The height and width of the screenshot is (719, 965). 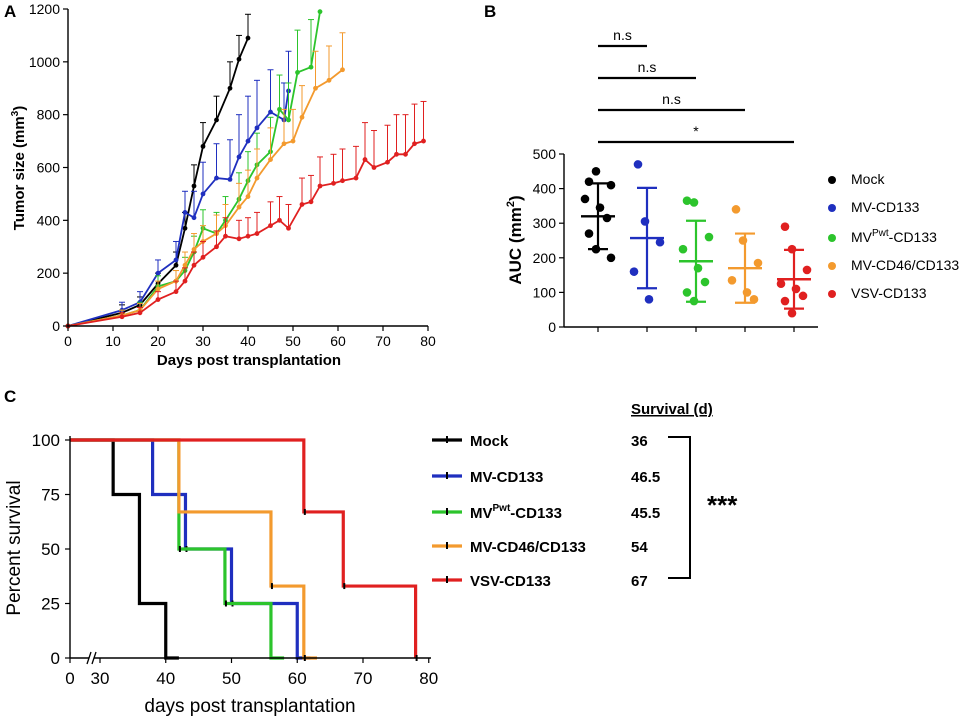 I want to click on panel-label-c: C, so click(x=10, y=396).